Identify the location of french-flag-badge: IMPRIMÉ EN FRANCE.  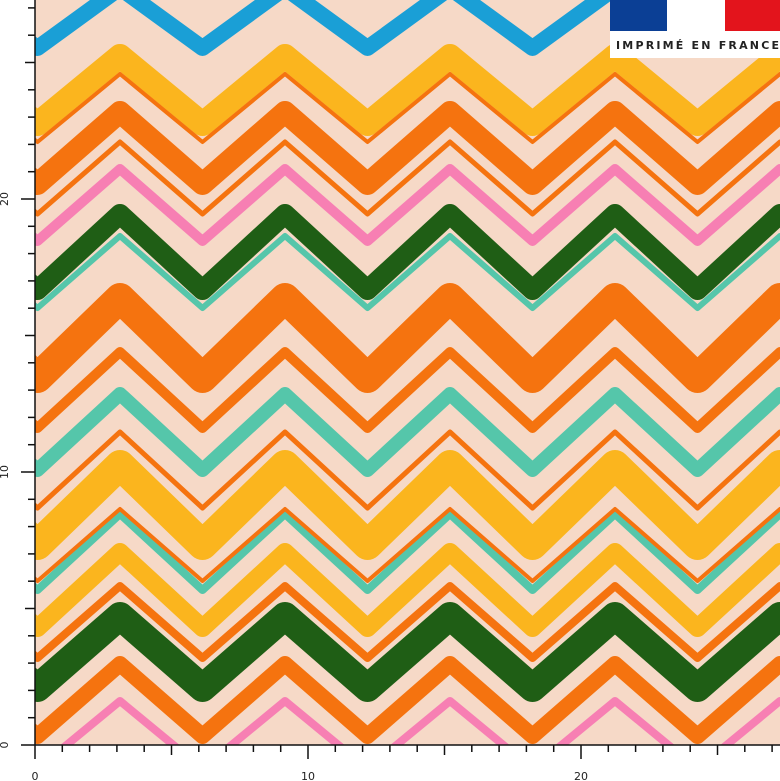
(695, 29).